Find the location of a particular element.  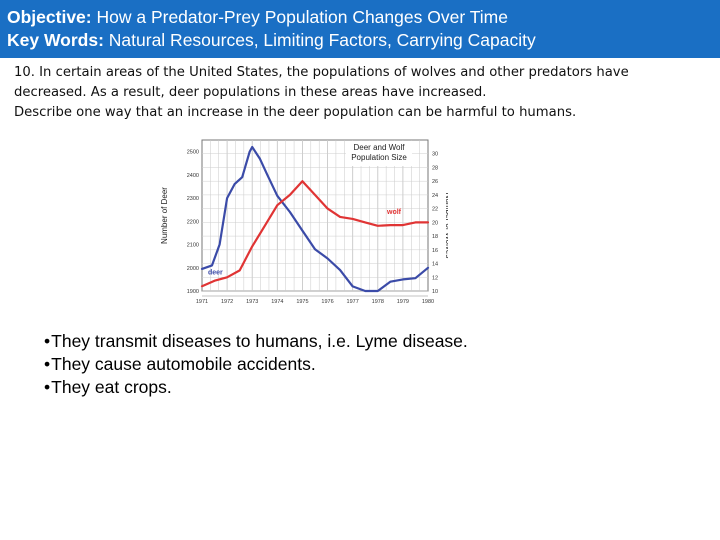

y2-tick-label: 20 is located at coordinates (435, 223).